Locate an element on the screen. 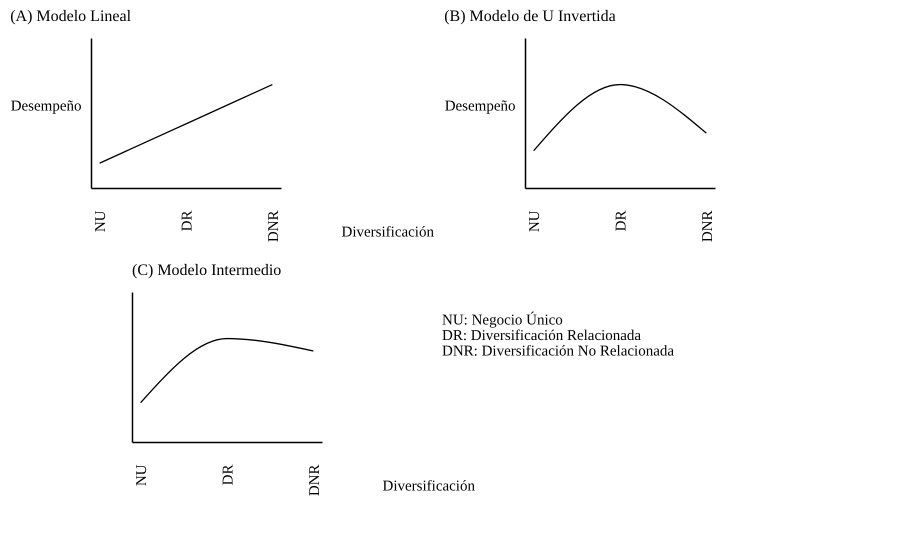  text: DNR: Diversificación No Relacionada is located at coordinates (558, 351).